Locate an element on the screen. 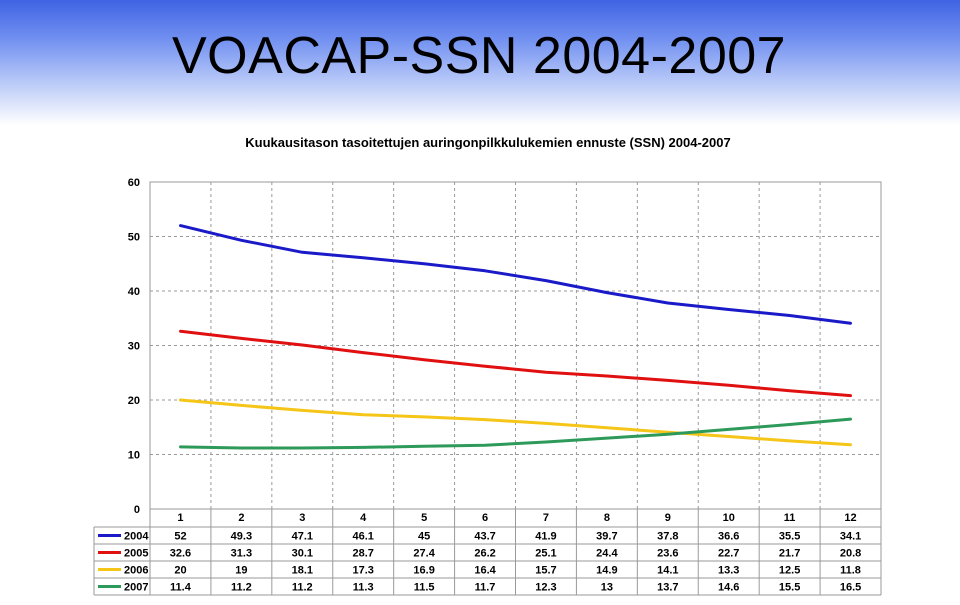 The image size is (960, 605). data-cell: 19 is located at coordinates (241, 571).